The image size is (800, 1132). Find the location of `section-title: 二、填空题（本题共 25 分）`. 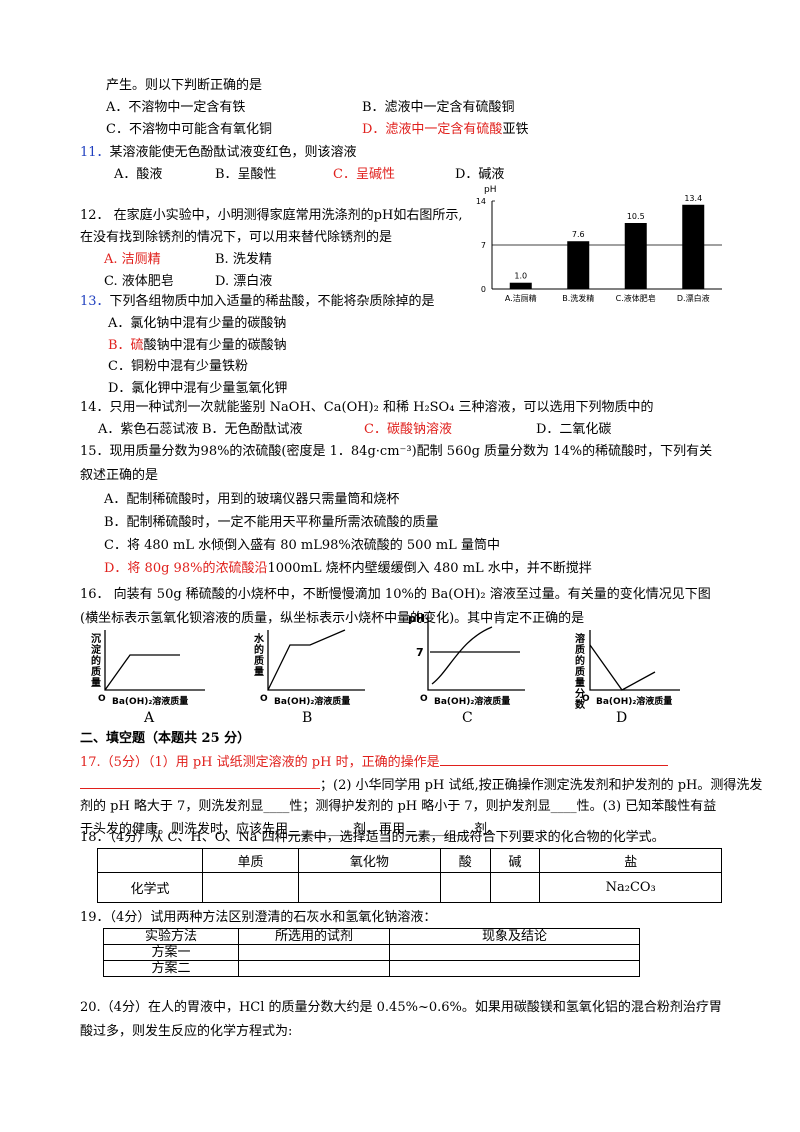

section-title: 二、填空题（本题共 25 分） is located at coordinates (165, 738).